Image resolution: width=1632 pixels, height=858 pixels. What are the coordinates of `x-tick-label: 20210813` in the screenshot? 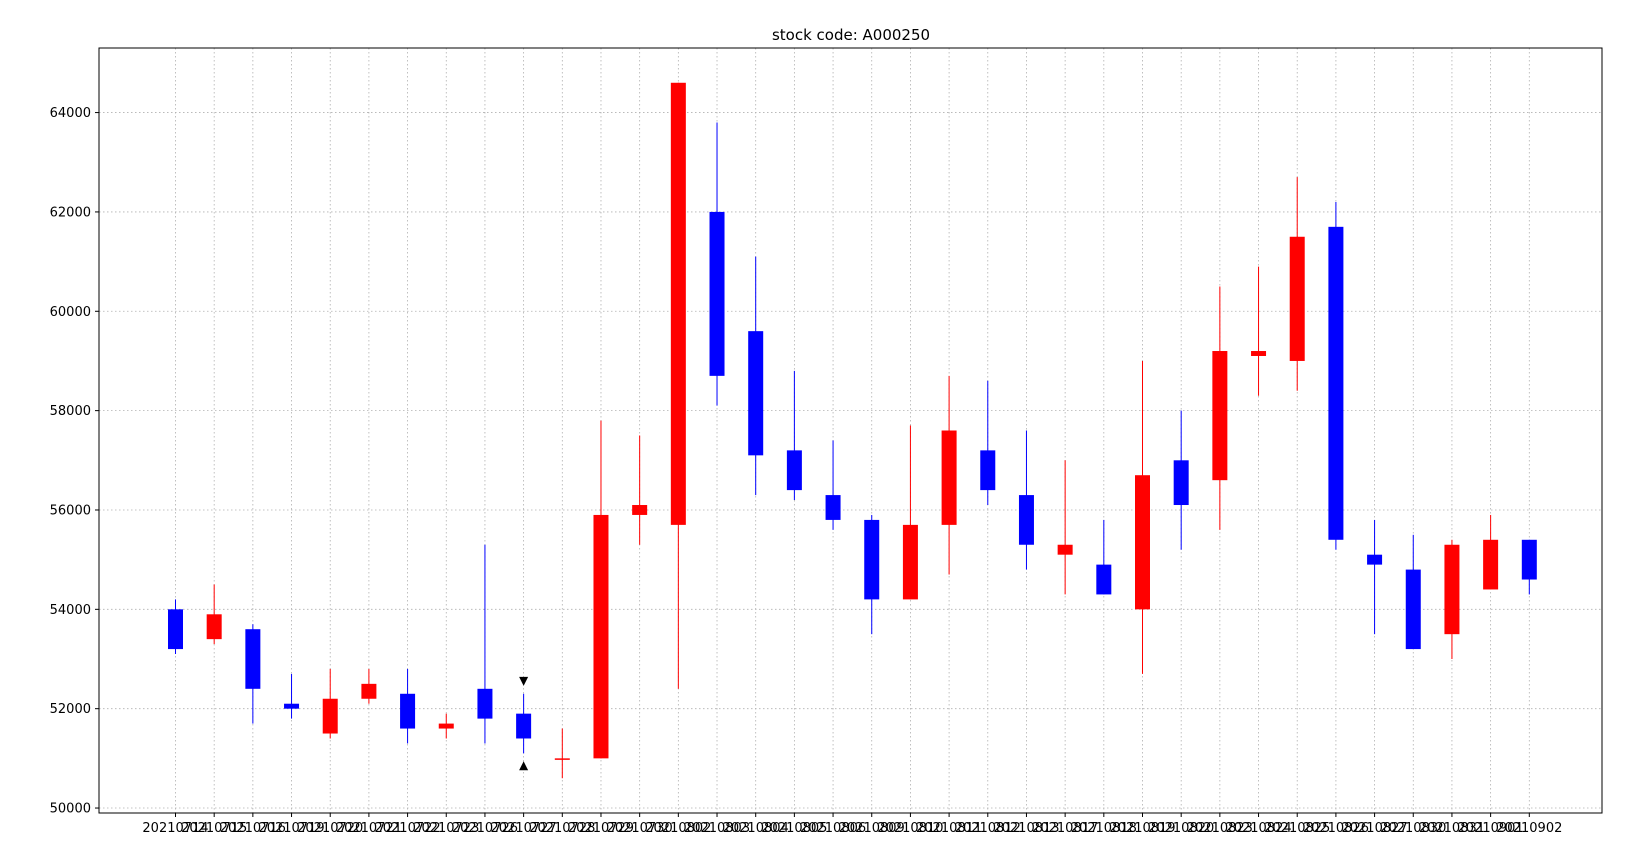 It's located at (1026, 828).